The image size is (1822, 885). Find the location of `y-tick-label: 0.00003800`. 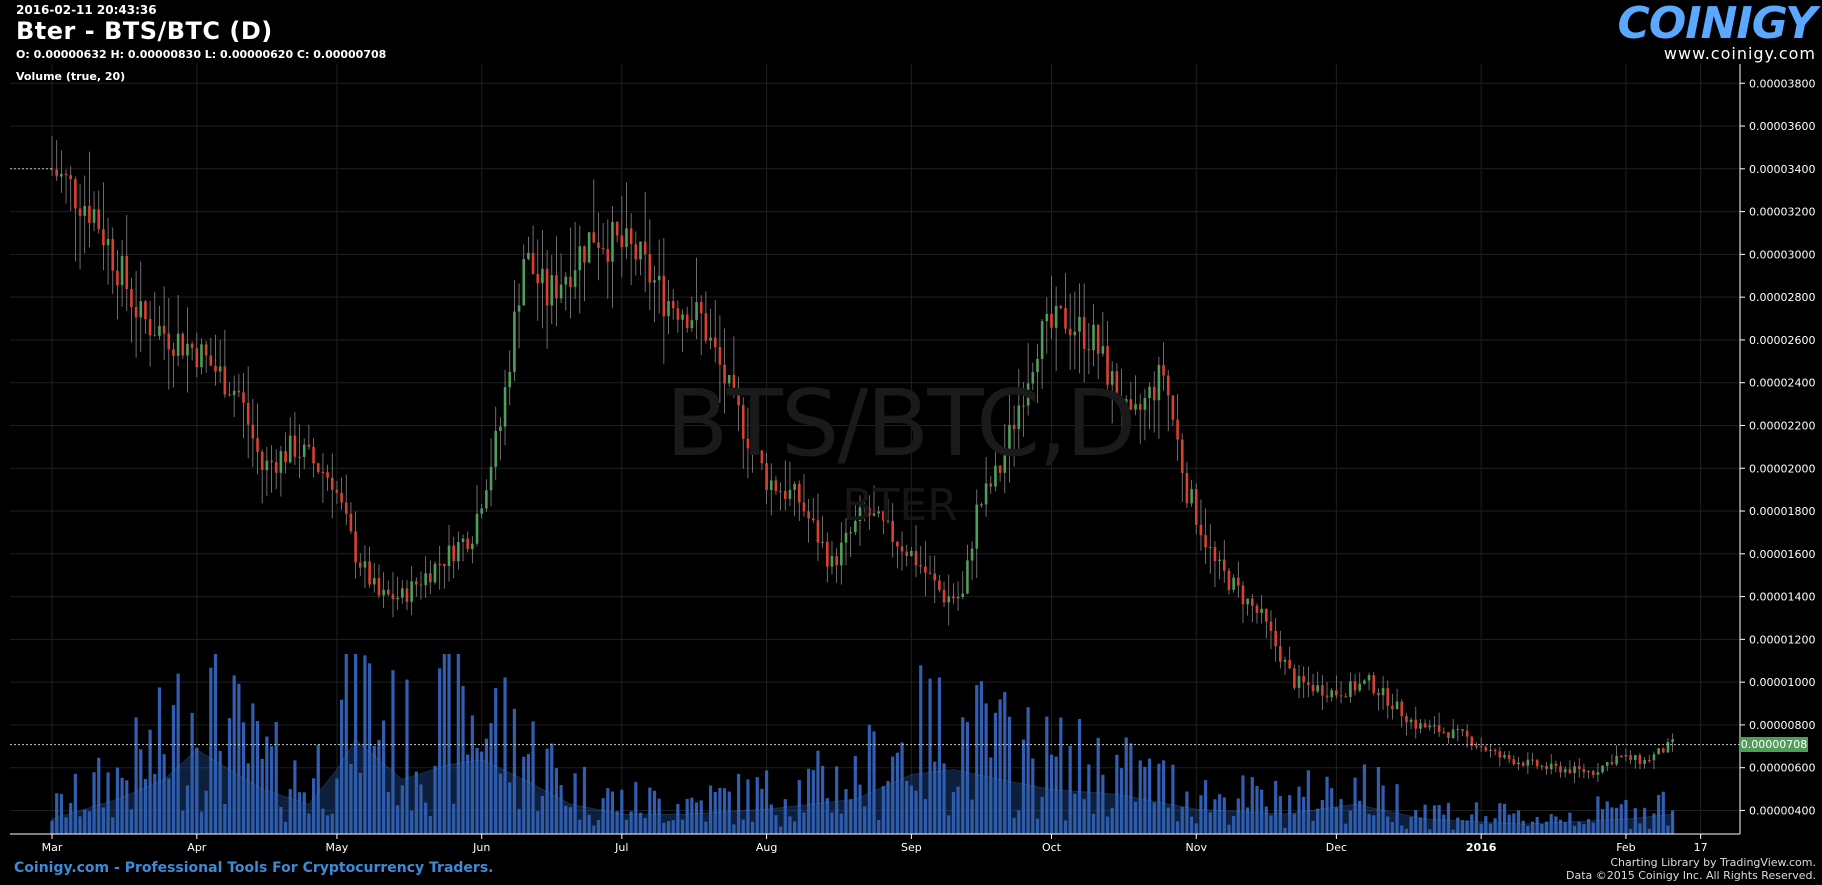

y-tick-label: 0.00003800 is located at coordinates (1782, 83).